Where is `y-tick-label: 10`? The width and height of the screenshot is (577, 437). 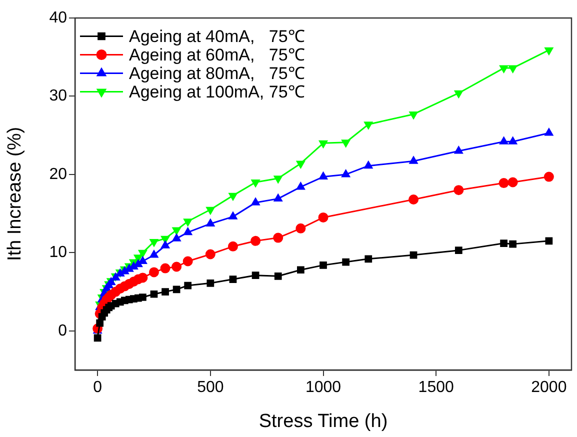 y-tick-label: 10 is located at coordinates (58, 253).